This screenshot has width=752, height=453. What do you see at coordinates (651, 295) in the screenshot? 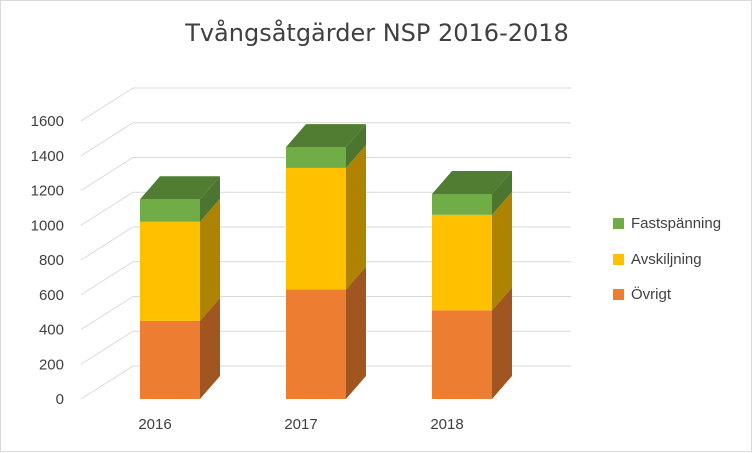
I see `legend-label-ovrigt: Övrigt` at bounding box center [651, 295].